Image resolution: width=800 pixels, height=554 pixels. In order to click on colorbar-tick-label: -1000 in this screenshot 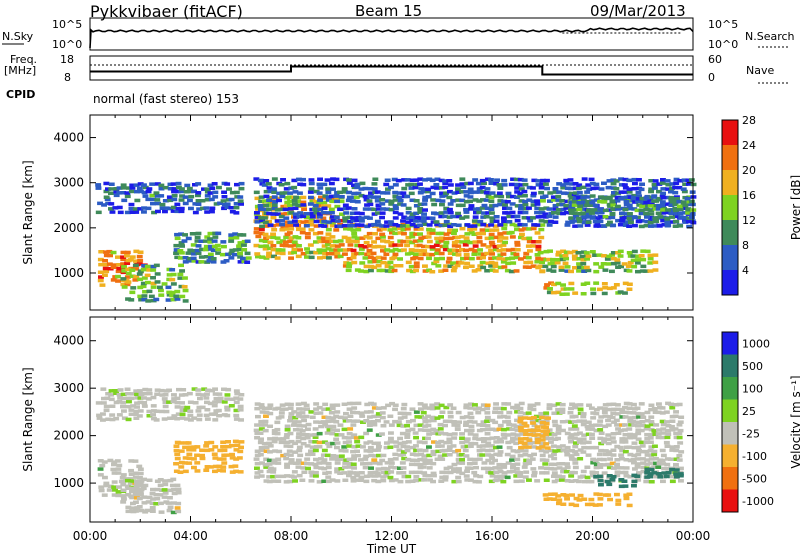, I will do `click(758, 501)`.